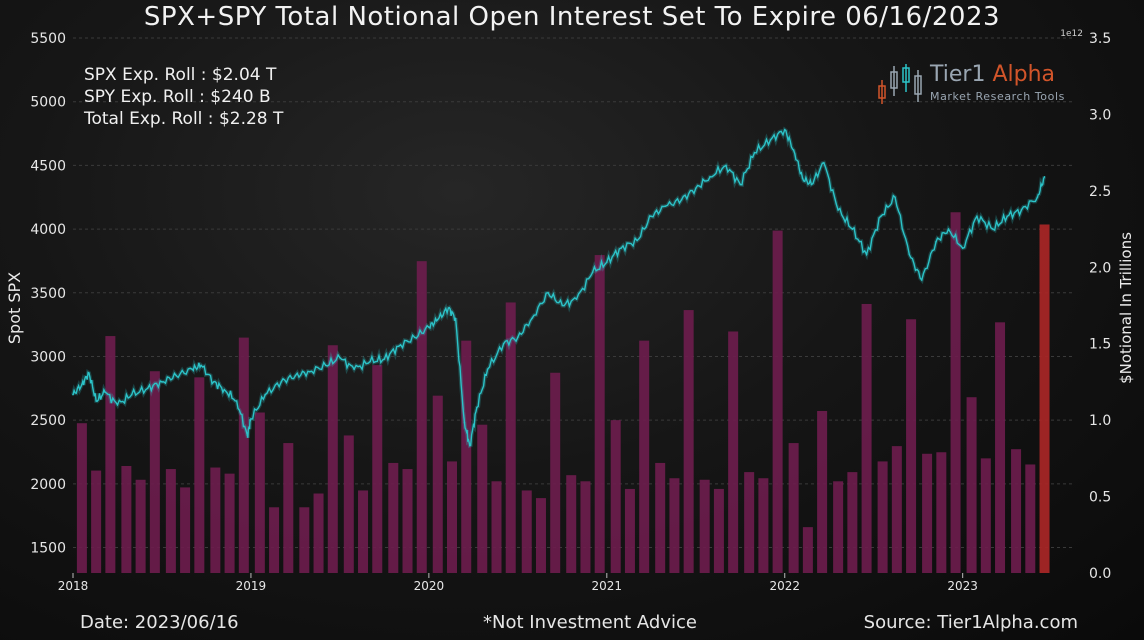 This screenshot has height=640, width=1144. I want to click on y-tick-right: 3.0, so click(1100, 115).